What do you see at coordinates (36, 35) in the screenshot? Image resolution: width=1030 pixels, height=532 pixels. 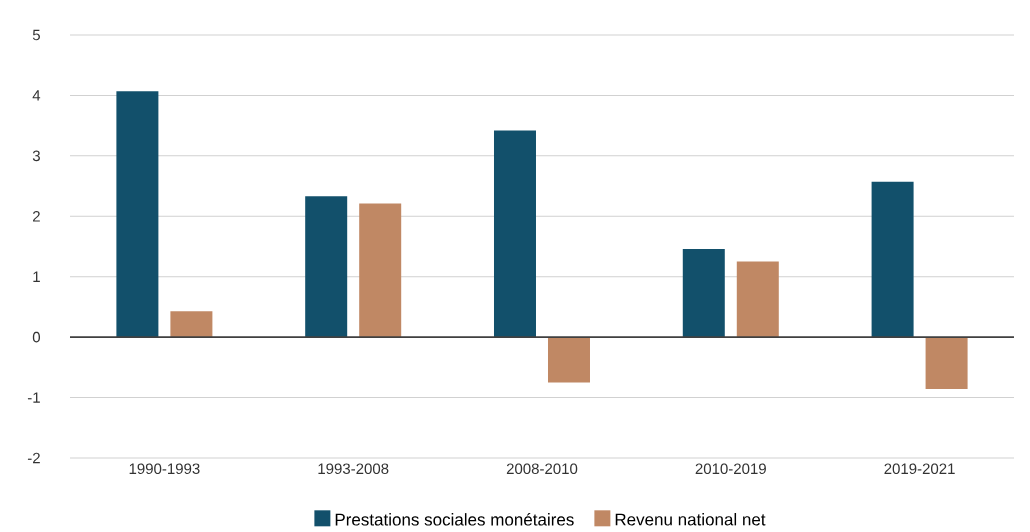 I see `y-tick-label: 5` at bounding box center [36, 35].